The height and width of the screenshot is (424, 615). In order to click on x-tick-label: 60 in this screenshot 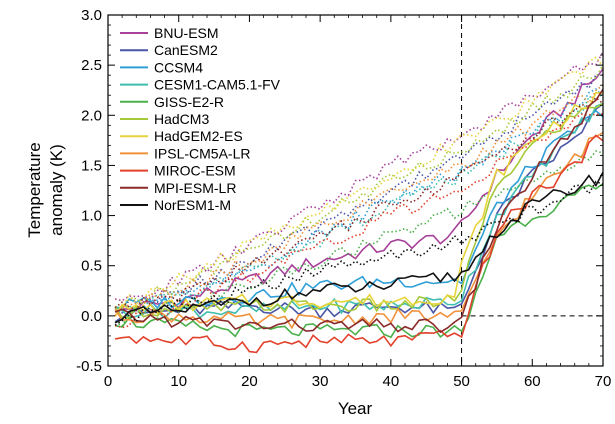, I will do `click(532, 381)`.